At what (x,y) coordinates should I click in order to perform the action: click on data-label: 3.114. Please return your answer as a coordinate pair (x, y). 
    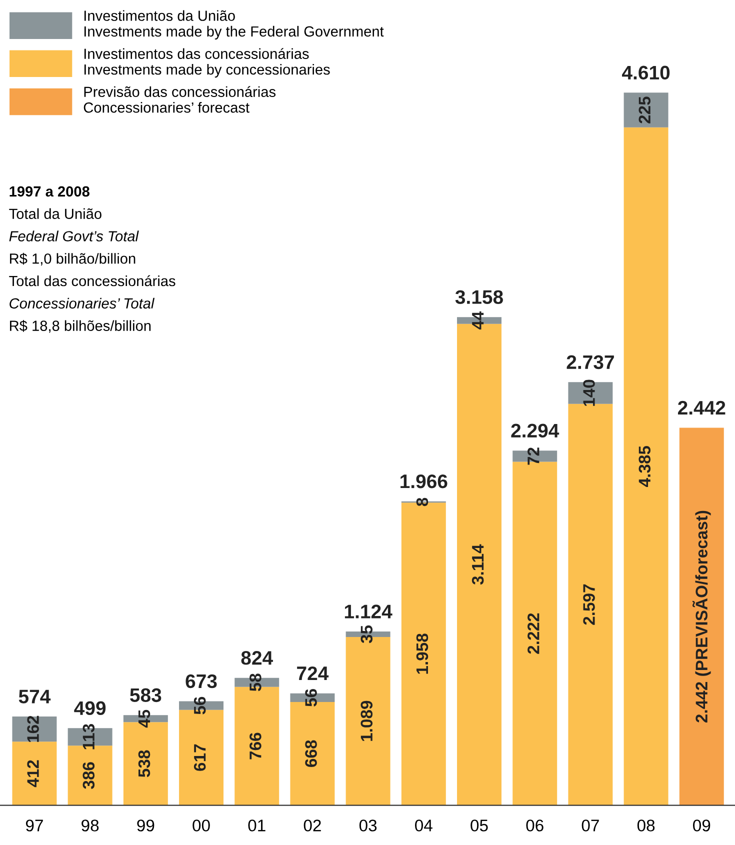
    Looking at the image, I should click on (478, 564).